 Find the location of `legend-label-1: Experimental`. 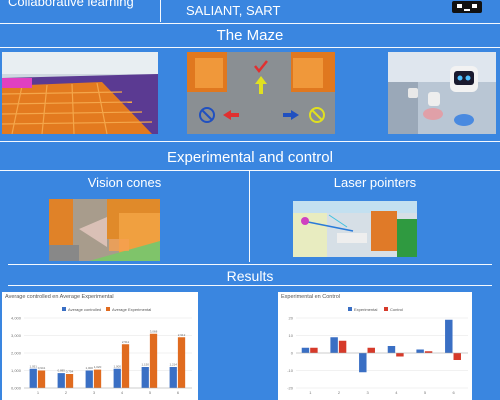

legend-label-1: Experimental is located at coordinates (365, 309).